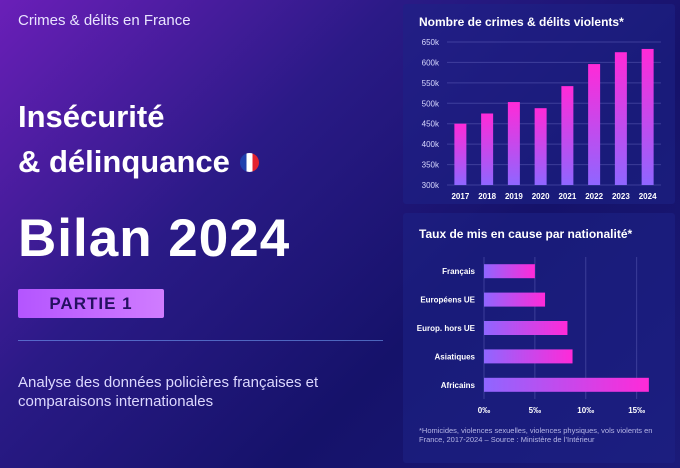  I want to click on bar-2023, so click(620, 118).